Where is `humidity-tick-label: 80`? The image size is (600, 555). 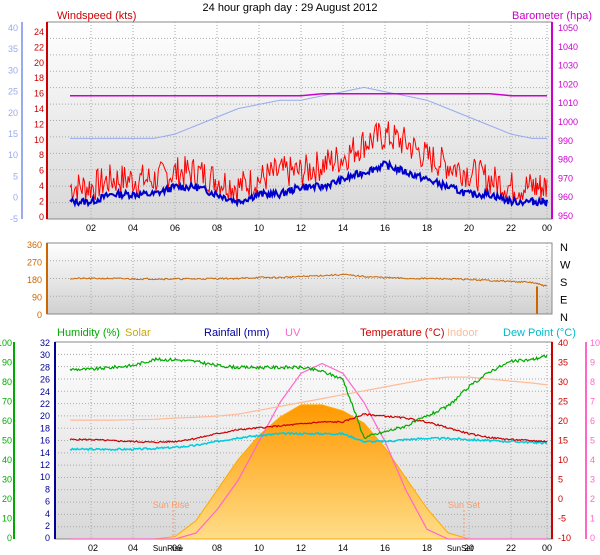
humidity-tick-label: 80 is located at coordinates (7, 382).